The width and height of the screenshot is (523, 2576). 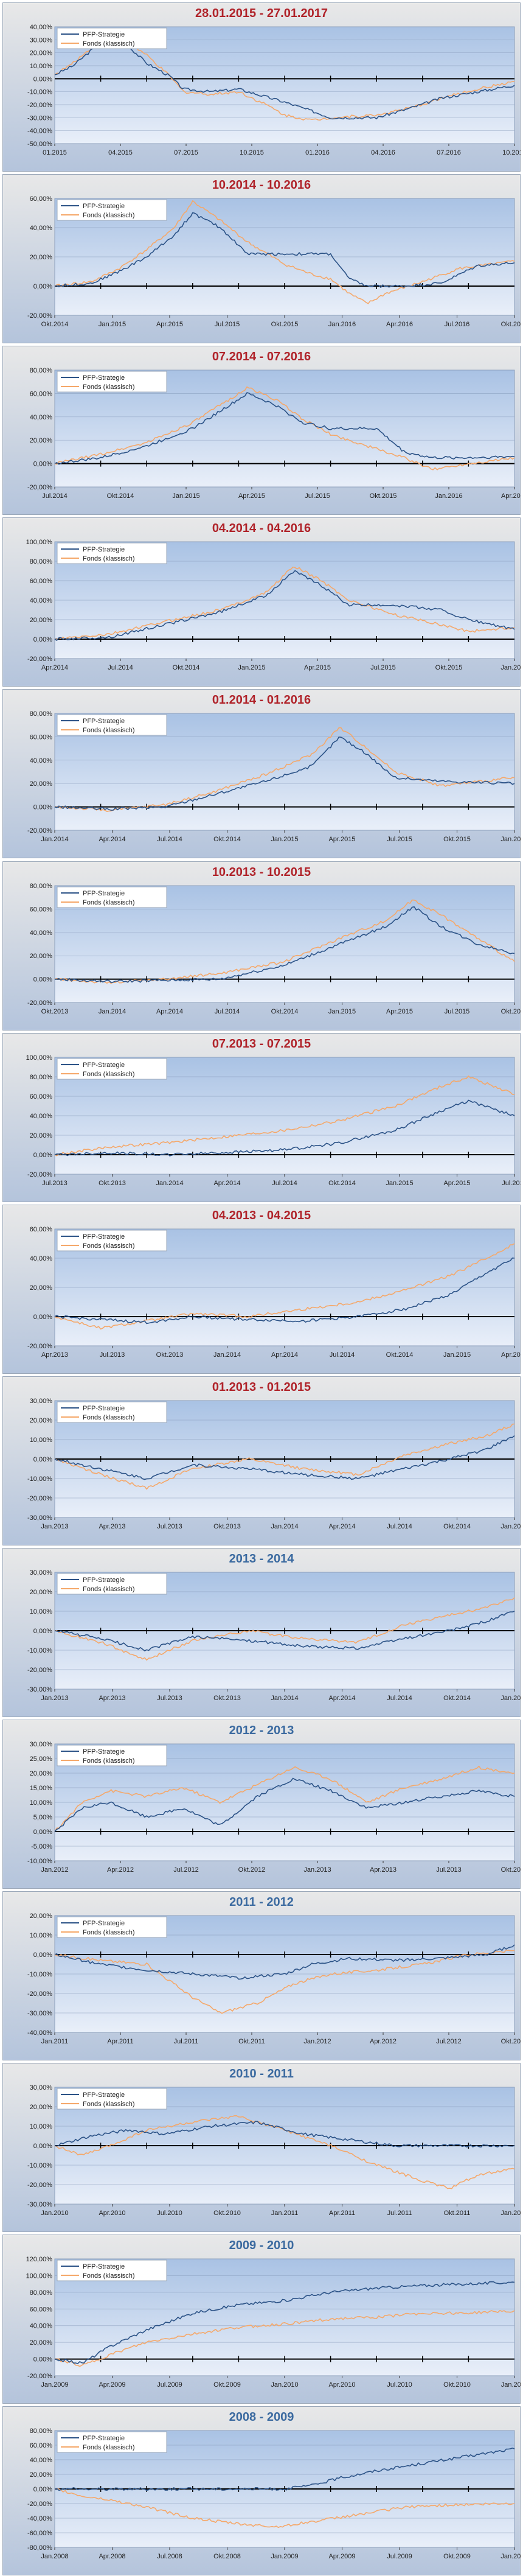 I want to click on x-tick-label: Jan.2012, so click(x=317, y=2041).